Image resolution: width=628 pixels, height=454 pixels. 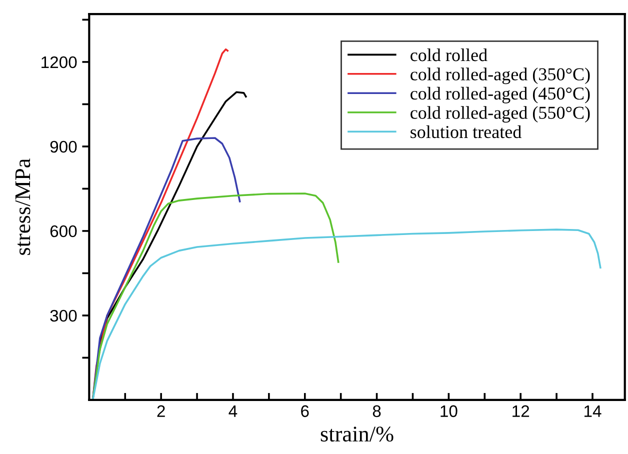 What do you see at coordinates (466, 131) in the screenshot?
I see `legend-label: solution treated` at bounding box center [466, 131].